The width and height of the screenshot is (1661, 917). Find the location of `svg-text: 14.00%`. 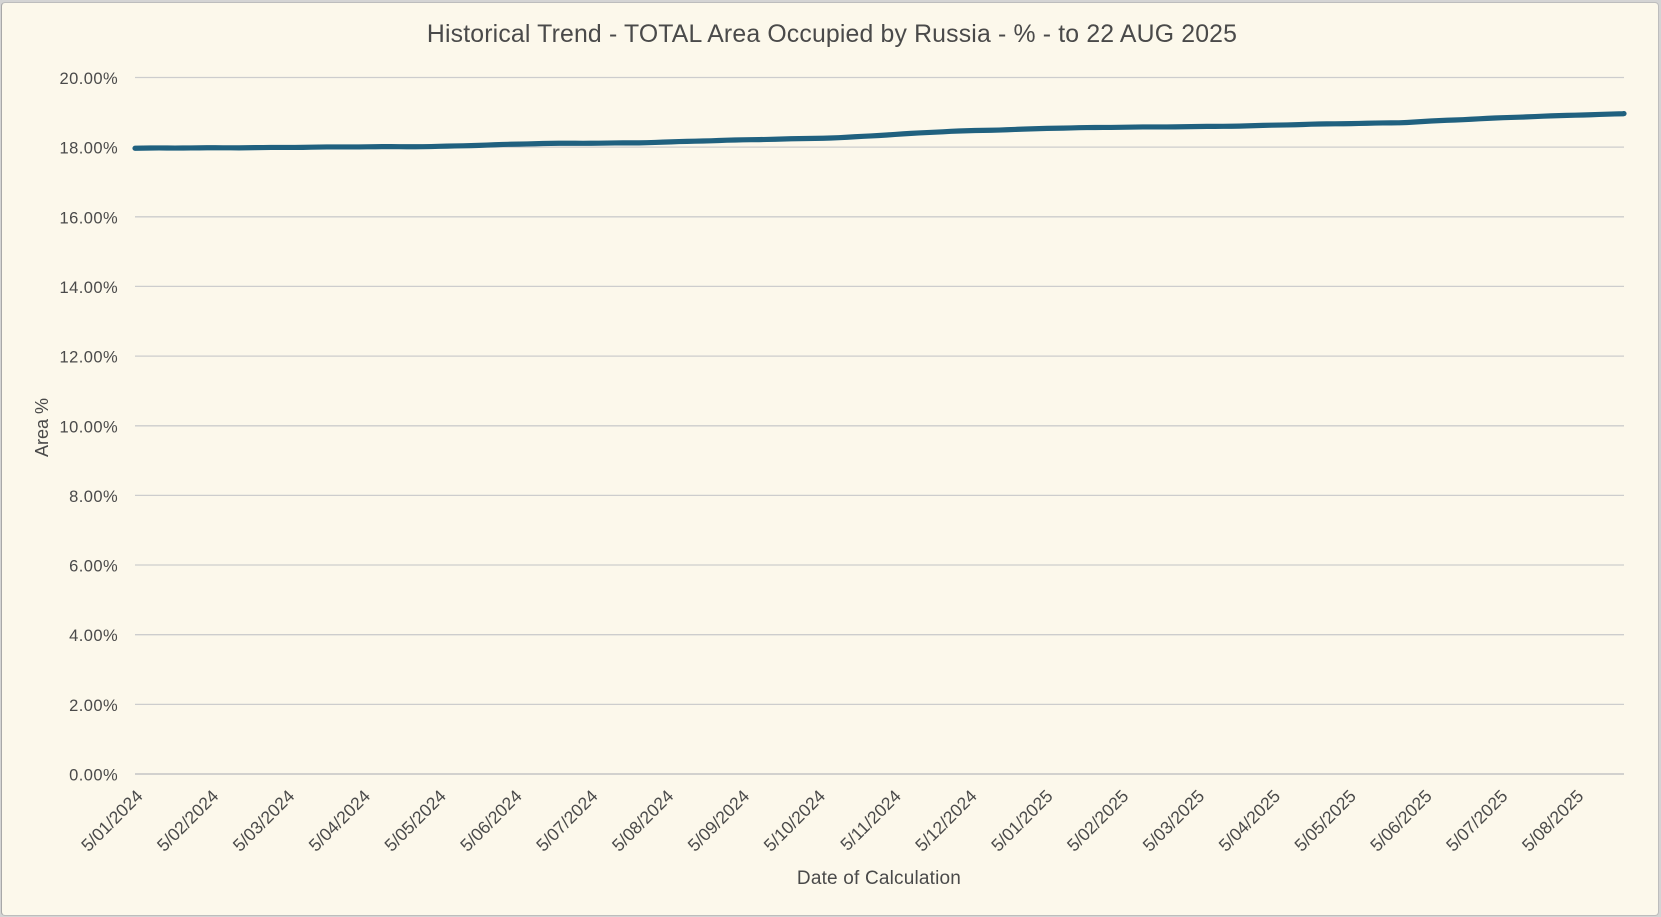

svg-text: 14.00% is located at coordinates (89, 288).